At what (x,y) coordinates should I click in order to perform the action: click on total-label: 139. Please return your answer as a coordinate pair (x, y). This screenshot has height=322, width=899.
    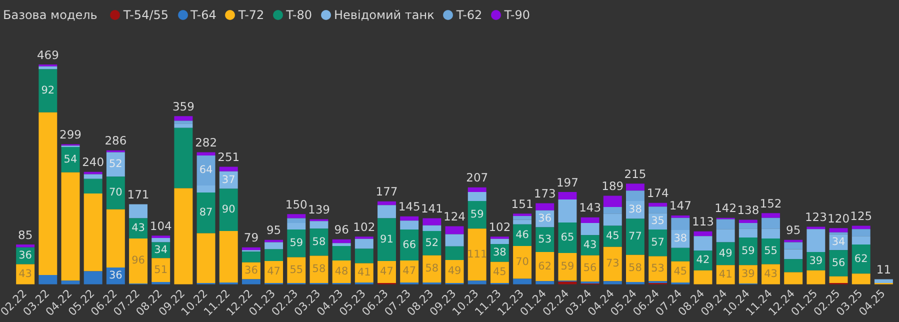
    Looking at the image, I should click on (319, 209).